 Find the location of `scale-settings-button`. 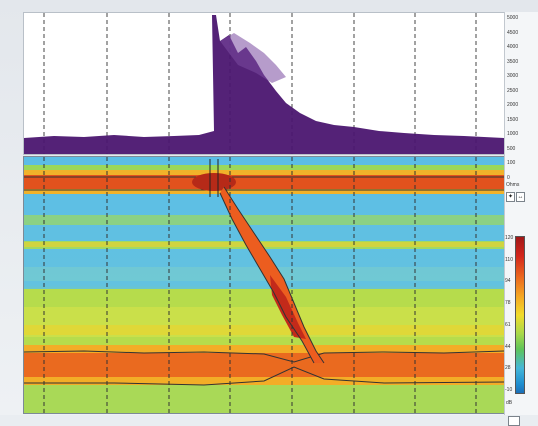

scale-settings-button is located at coordinates (514, 421).